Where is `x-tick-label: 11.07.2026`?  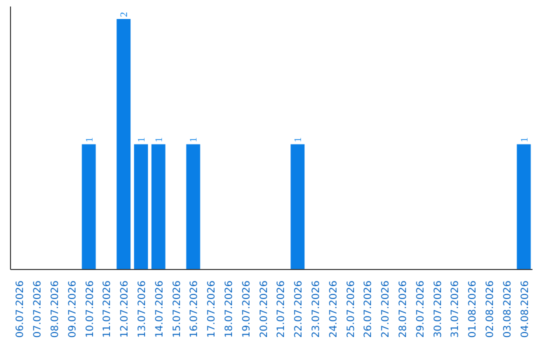
x-tick-label: 11.07.2026 is located at coordinates (108, 309).